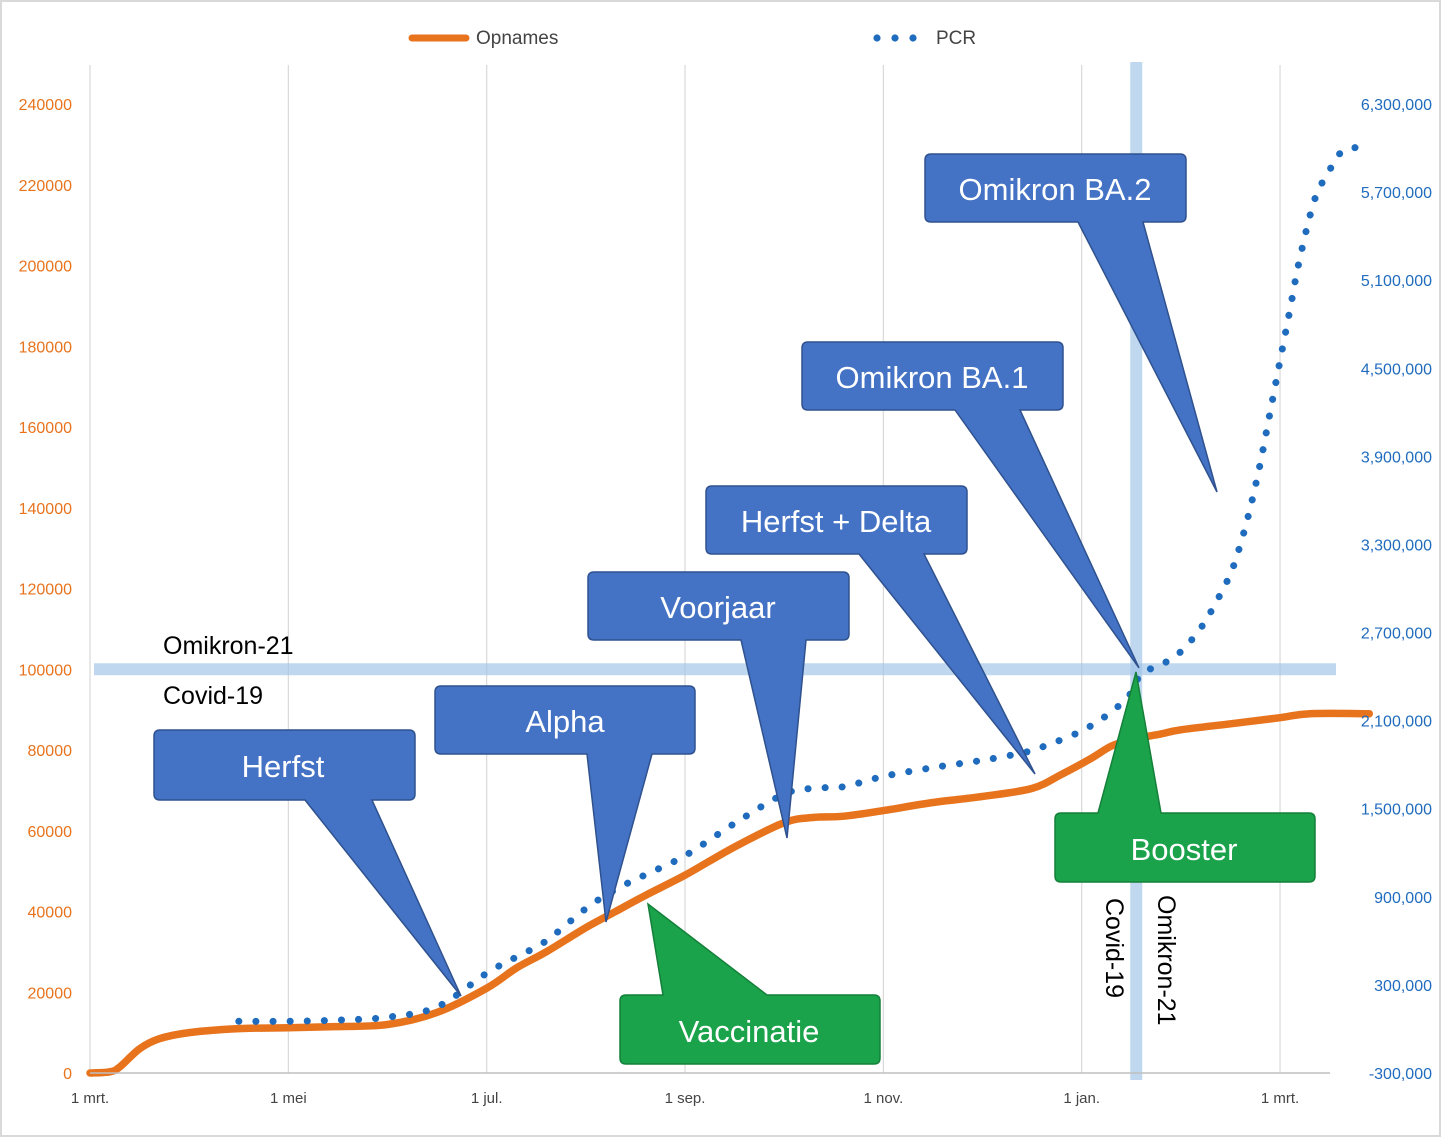 This screenshot has width=1441, height=1137. What do you see at coordinates (1184, 849) in the screenshot?
I see `callout-booster-text: Booster` at bounding box center [1184, 849].